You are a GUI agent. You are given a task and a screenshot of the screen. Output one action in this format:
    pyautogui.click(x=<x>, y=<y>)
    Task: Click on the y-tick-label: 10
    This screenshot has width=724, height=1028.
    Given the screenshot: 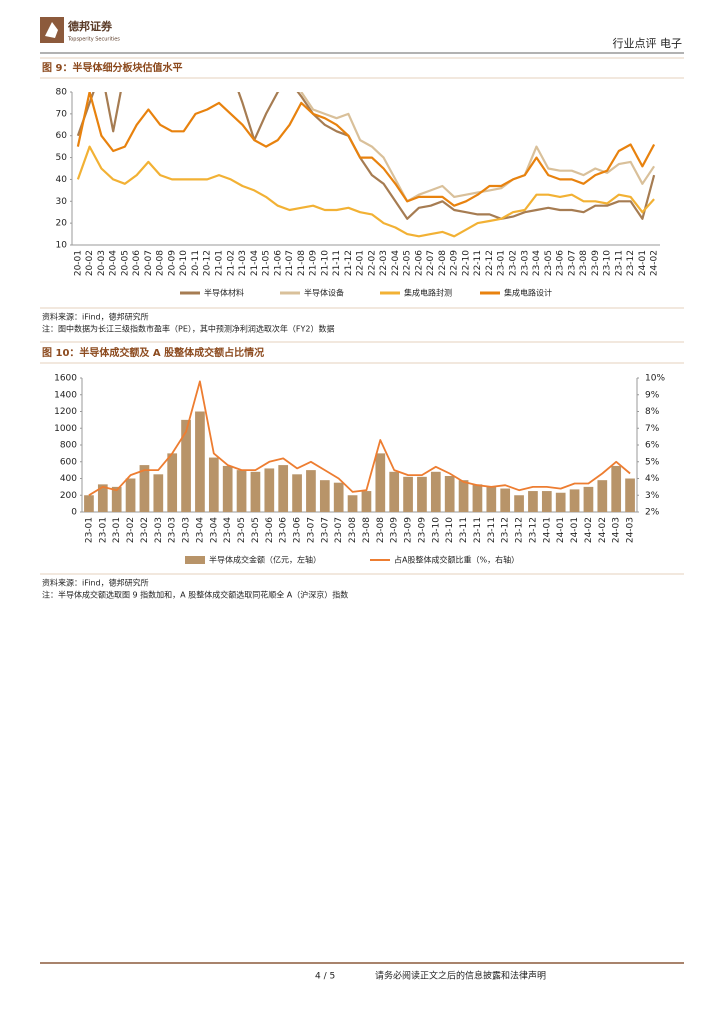 What is the action you would take?
    pyautogui.click(x=62, y=246)
    